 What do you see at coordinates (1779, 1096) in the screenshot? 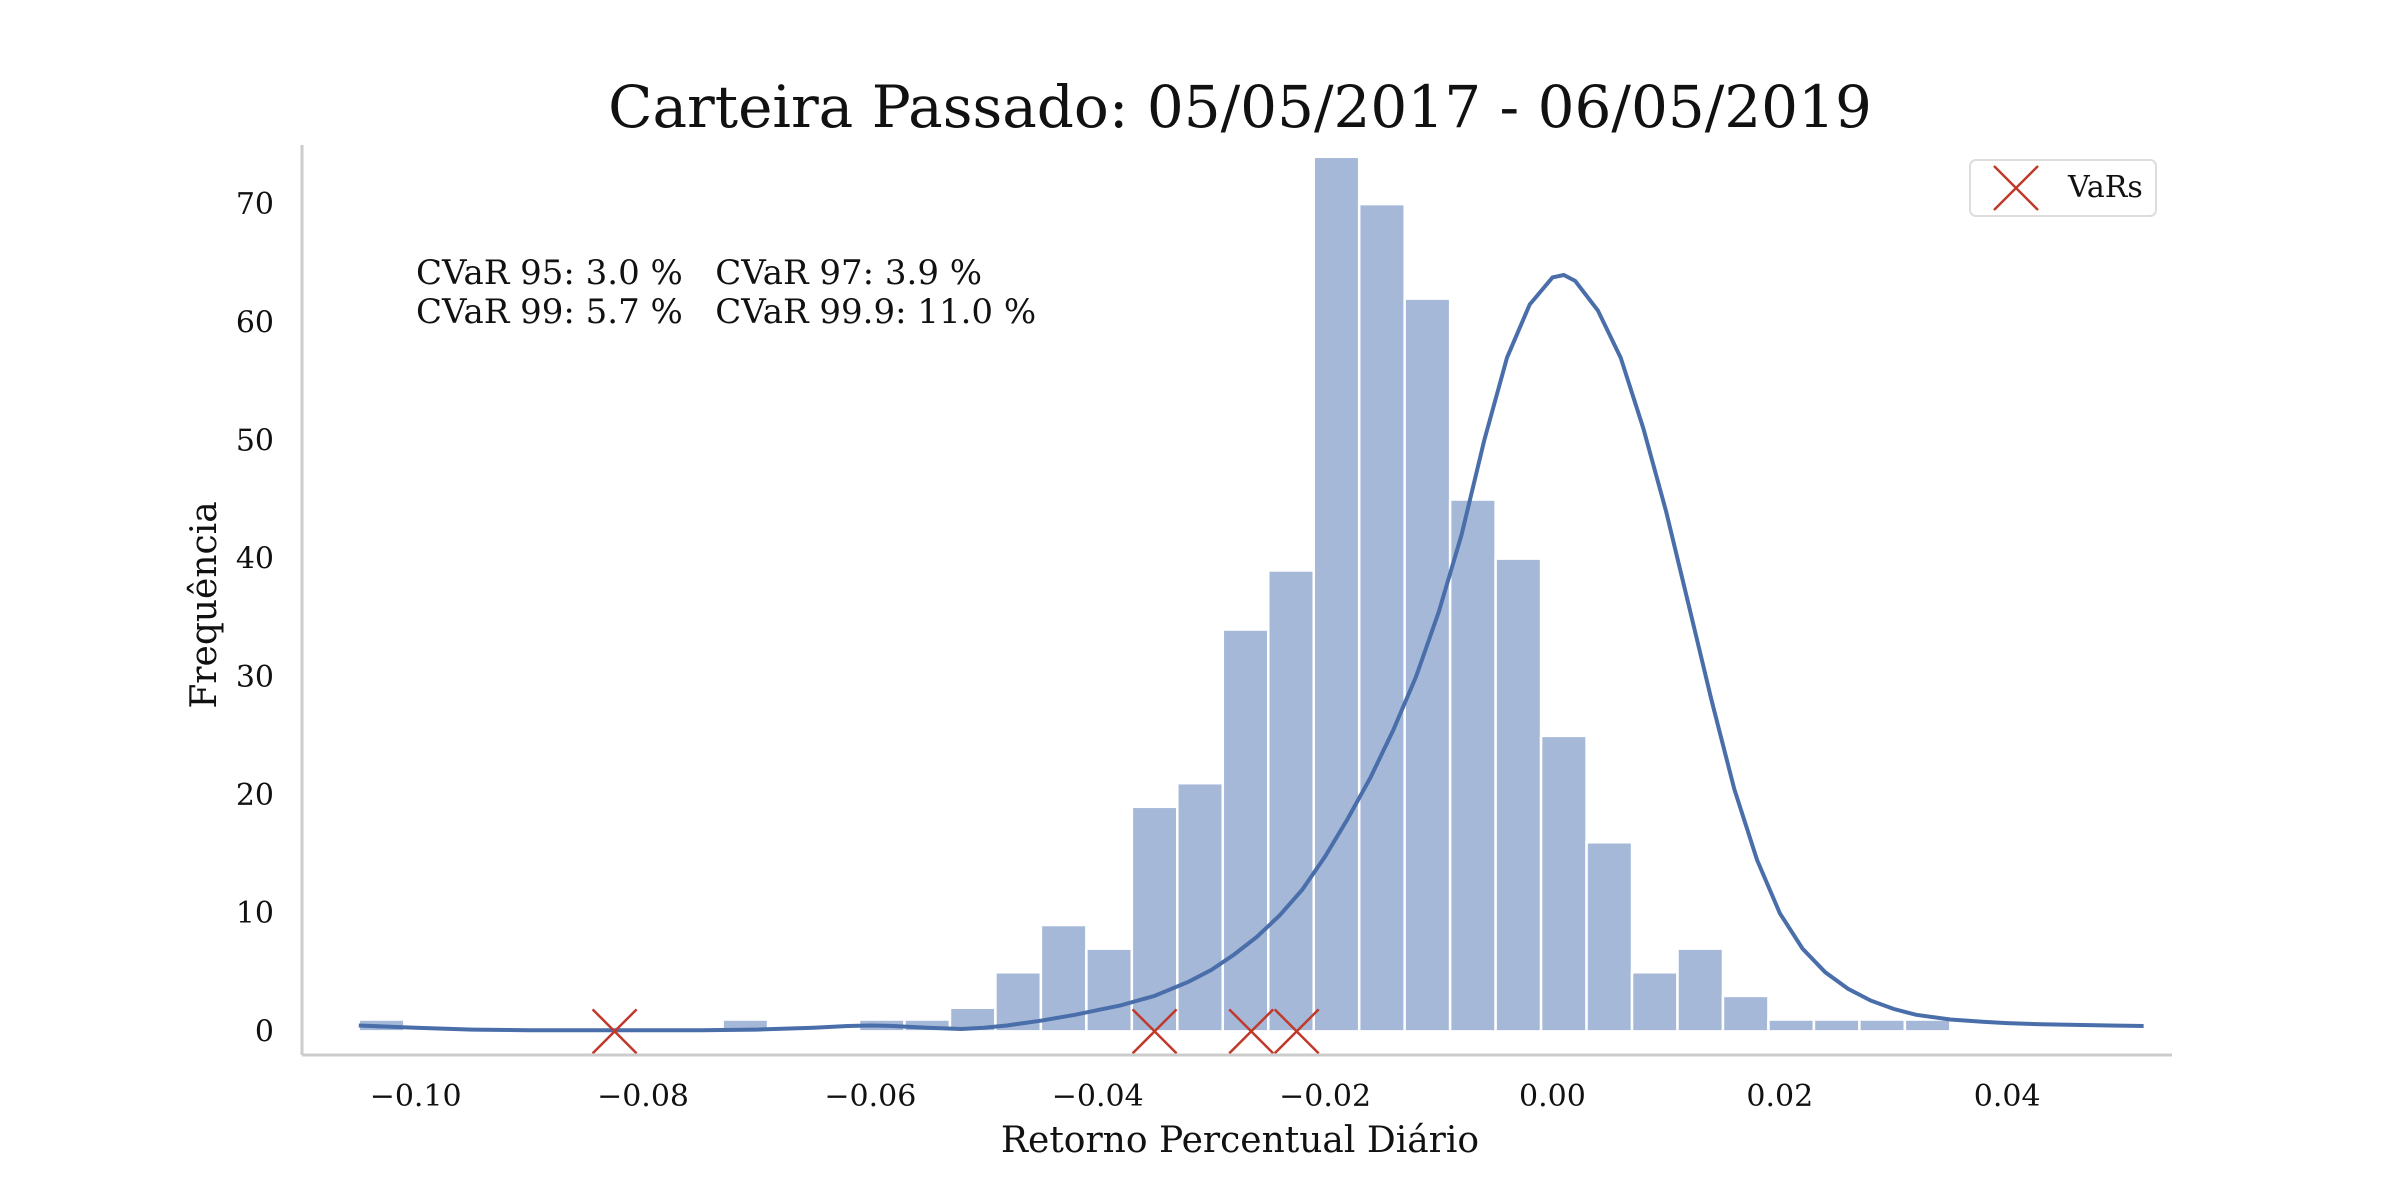
I see `x-tick-label: 0.02` at bounding box center [1779, 1096].